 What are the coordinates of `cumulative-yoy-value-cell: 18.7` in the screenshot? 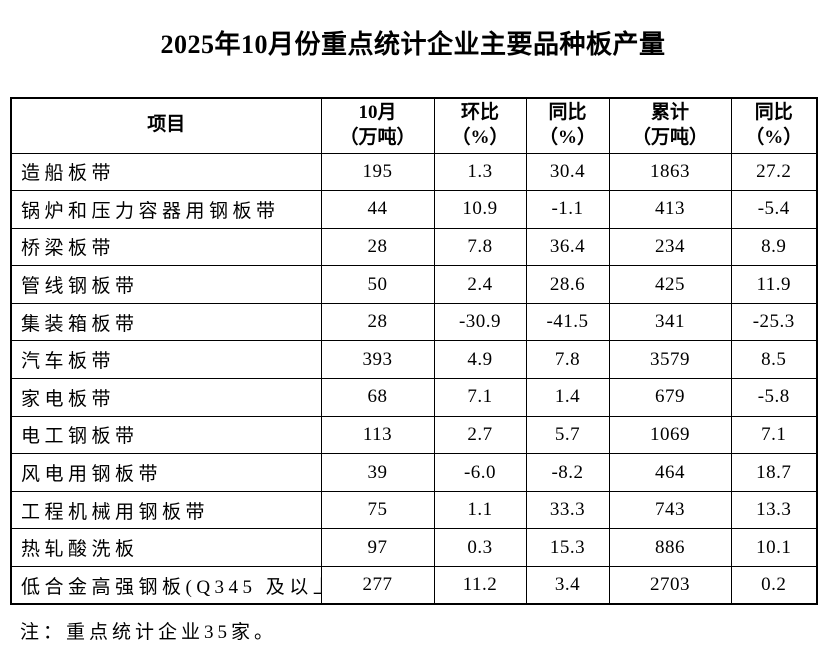 It's located at (774, 472).